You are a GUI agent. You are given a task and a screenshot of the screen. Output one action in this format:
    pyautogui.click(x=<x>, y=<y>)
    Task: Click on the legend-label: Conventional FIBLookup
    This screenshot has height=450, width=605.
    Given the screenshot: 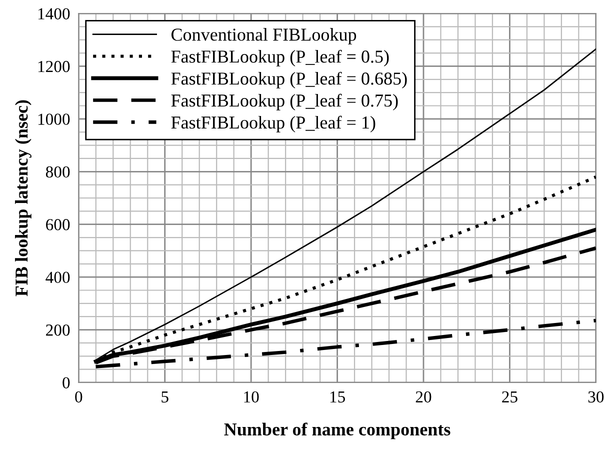 What is the action you would take?
    pyautogui.click(x=263, y=36)
    